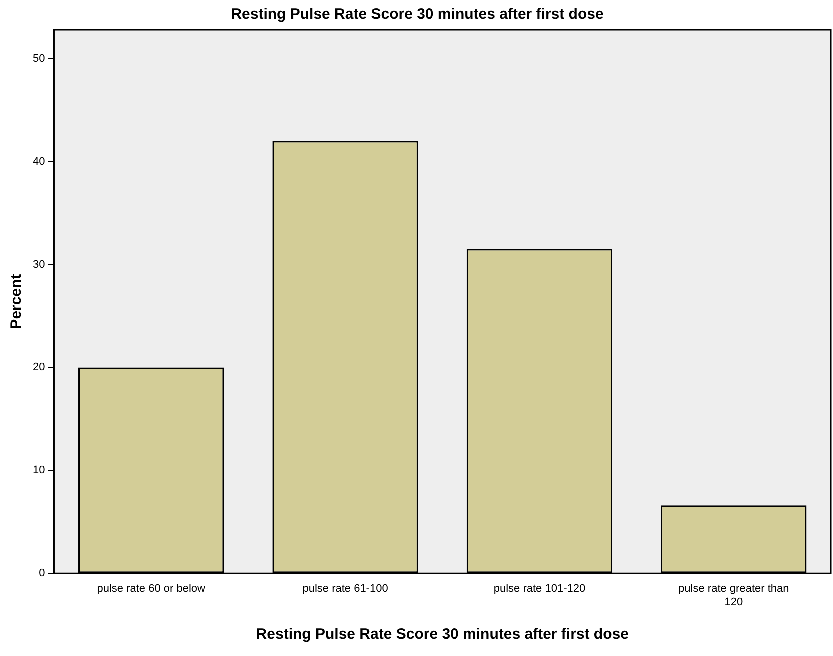 The image size is (833, 656). Describe the element at coordinates (417, 15) in the screenshot. I see `chart-title: Resting Pulse Rate Score 30 minutes after first dose` at that location.